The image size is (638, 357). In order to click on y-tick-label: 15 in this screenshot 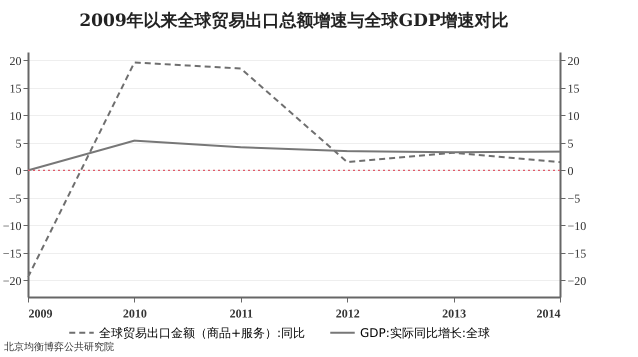, I will do `click(16, 88)`.